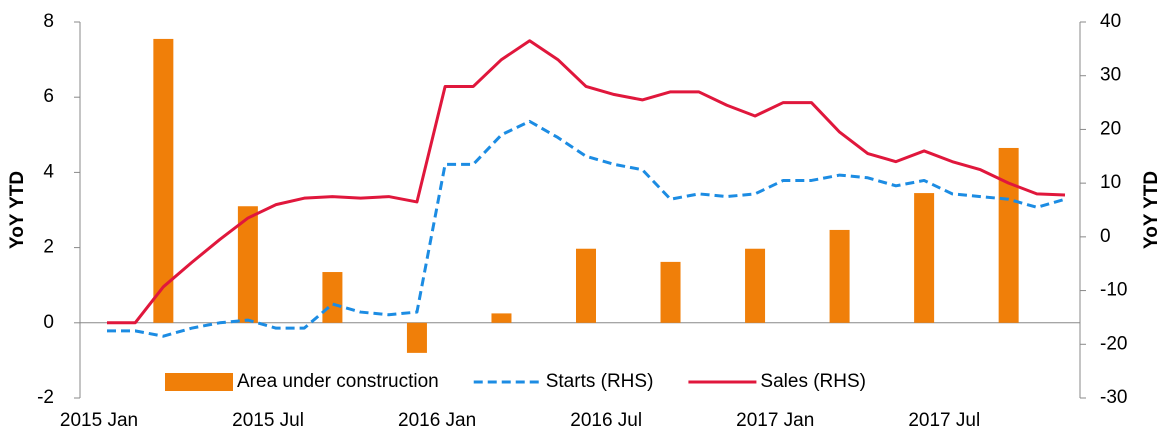 This screenshot has height=434, width=1168. What do you see at coordinates (48, 247) in the screenshot?
I see `y-tick-label: 2` at bounding box center [48, 247].